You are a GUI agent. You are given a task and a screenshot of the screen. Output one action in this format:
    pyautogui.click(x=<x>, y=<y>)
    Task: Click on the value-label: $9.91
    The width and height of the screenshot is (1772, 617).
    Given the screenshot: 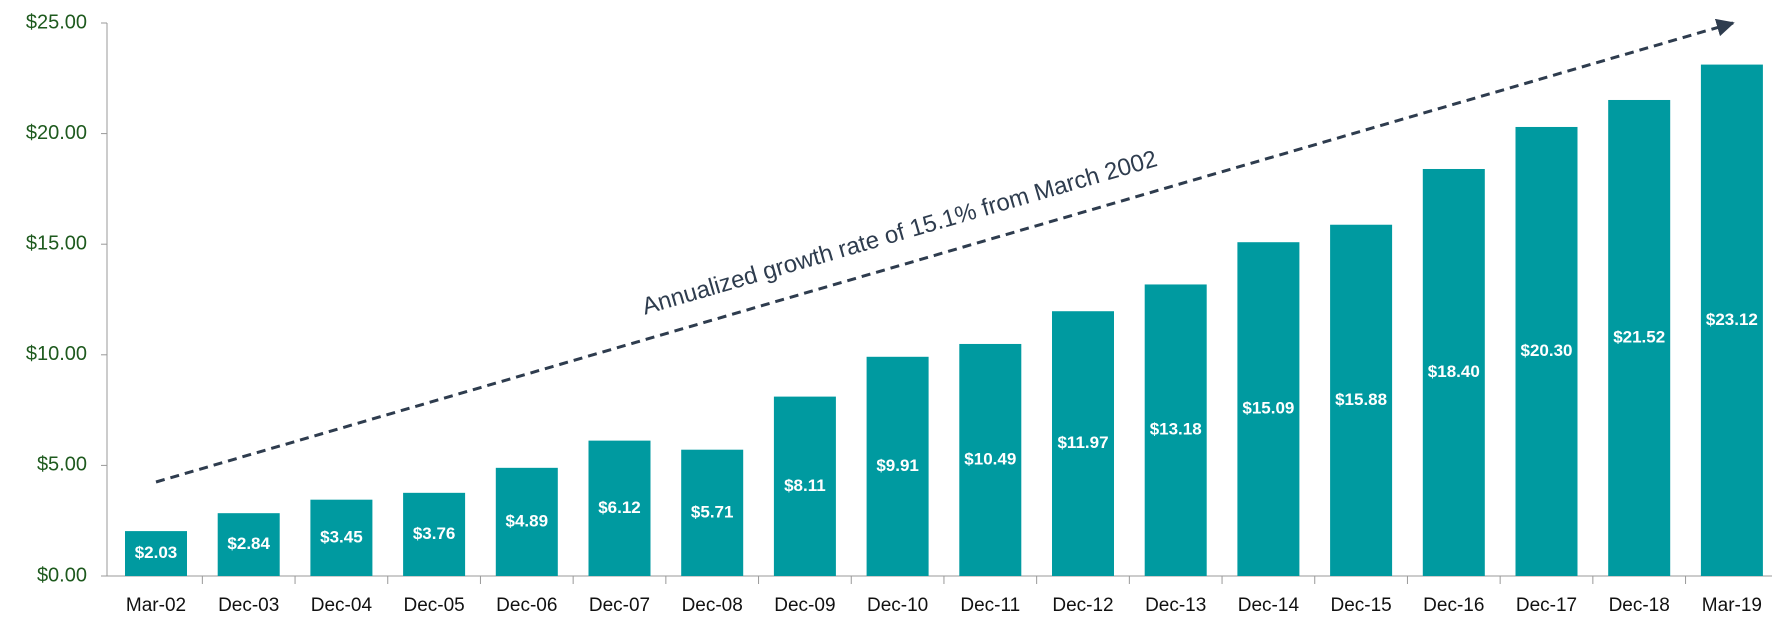 What is the action you would take?
    pyautogui.click(x=897, y=465)
    